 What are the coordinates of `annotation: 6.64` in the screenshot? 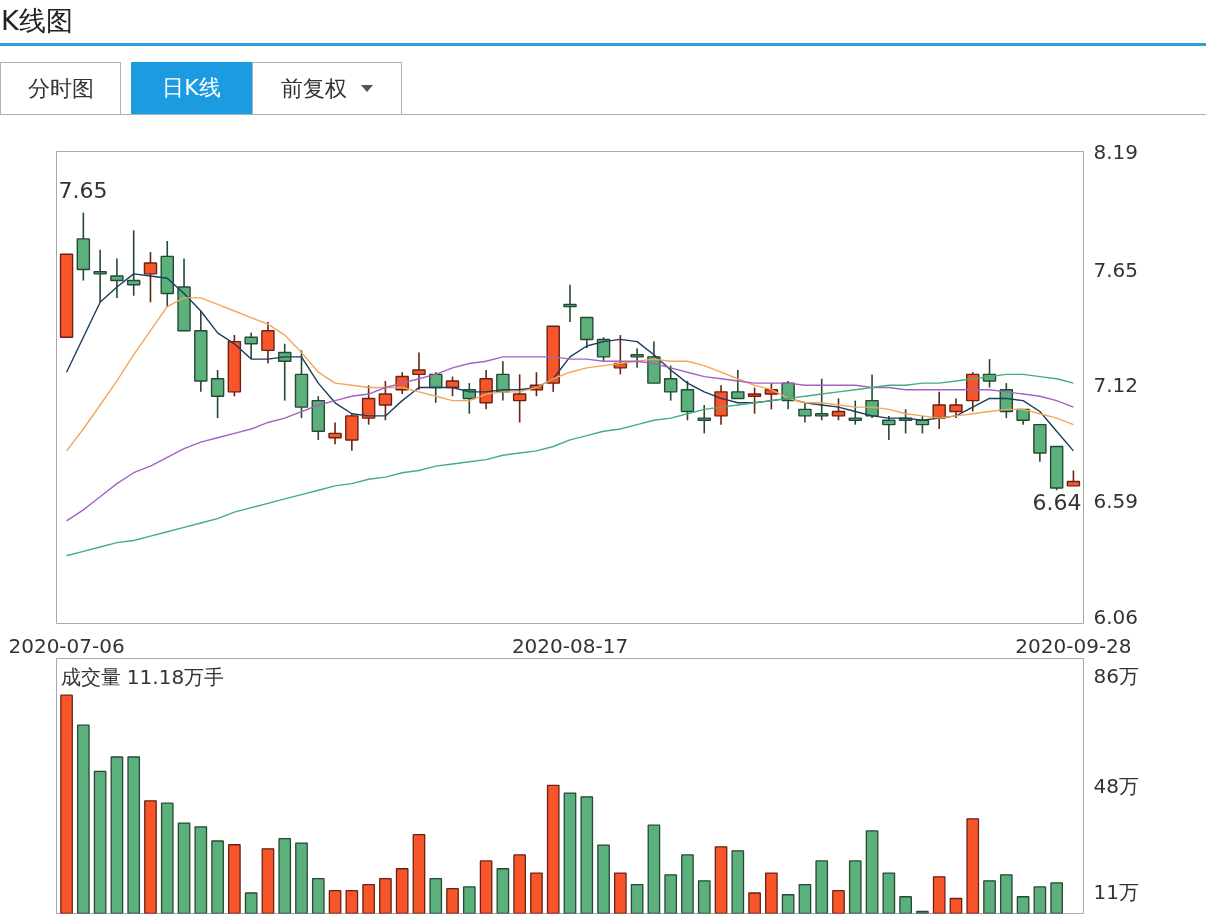 It's located at (1057, 503).